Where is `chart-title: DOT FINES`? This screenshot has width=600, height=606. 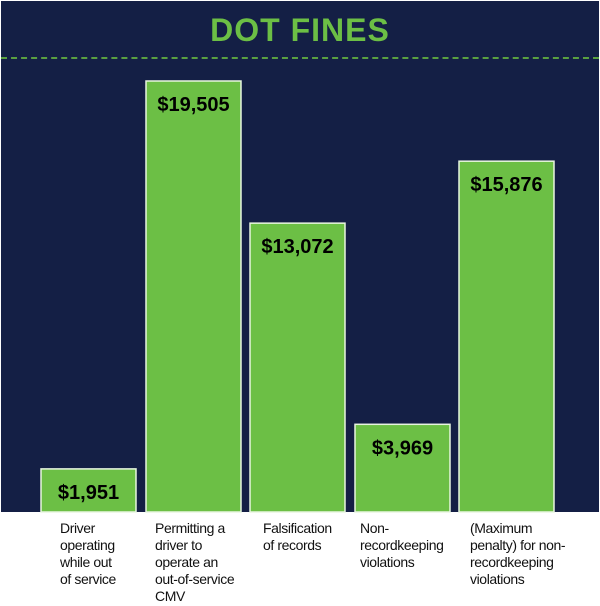
chart-title: DOT FINES is located at coordinates (300, 30).